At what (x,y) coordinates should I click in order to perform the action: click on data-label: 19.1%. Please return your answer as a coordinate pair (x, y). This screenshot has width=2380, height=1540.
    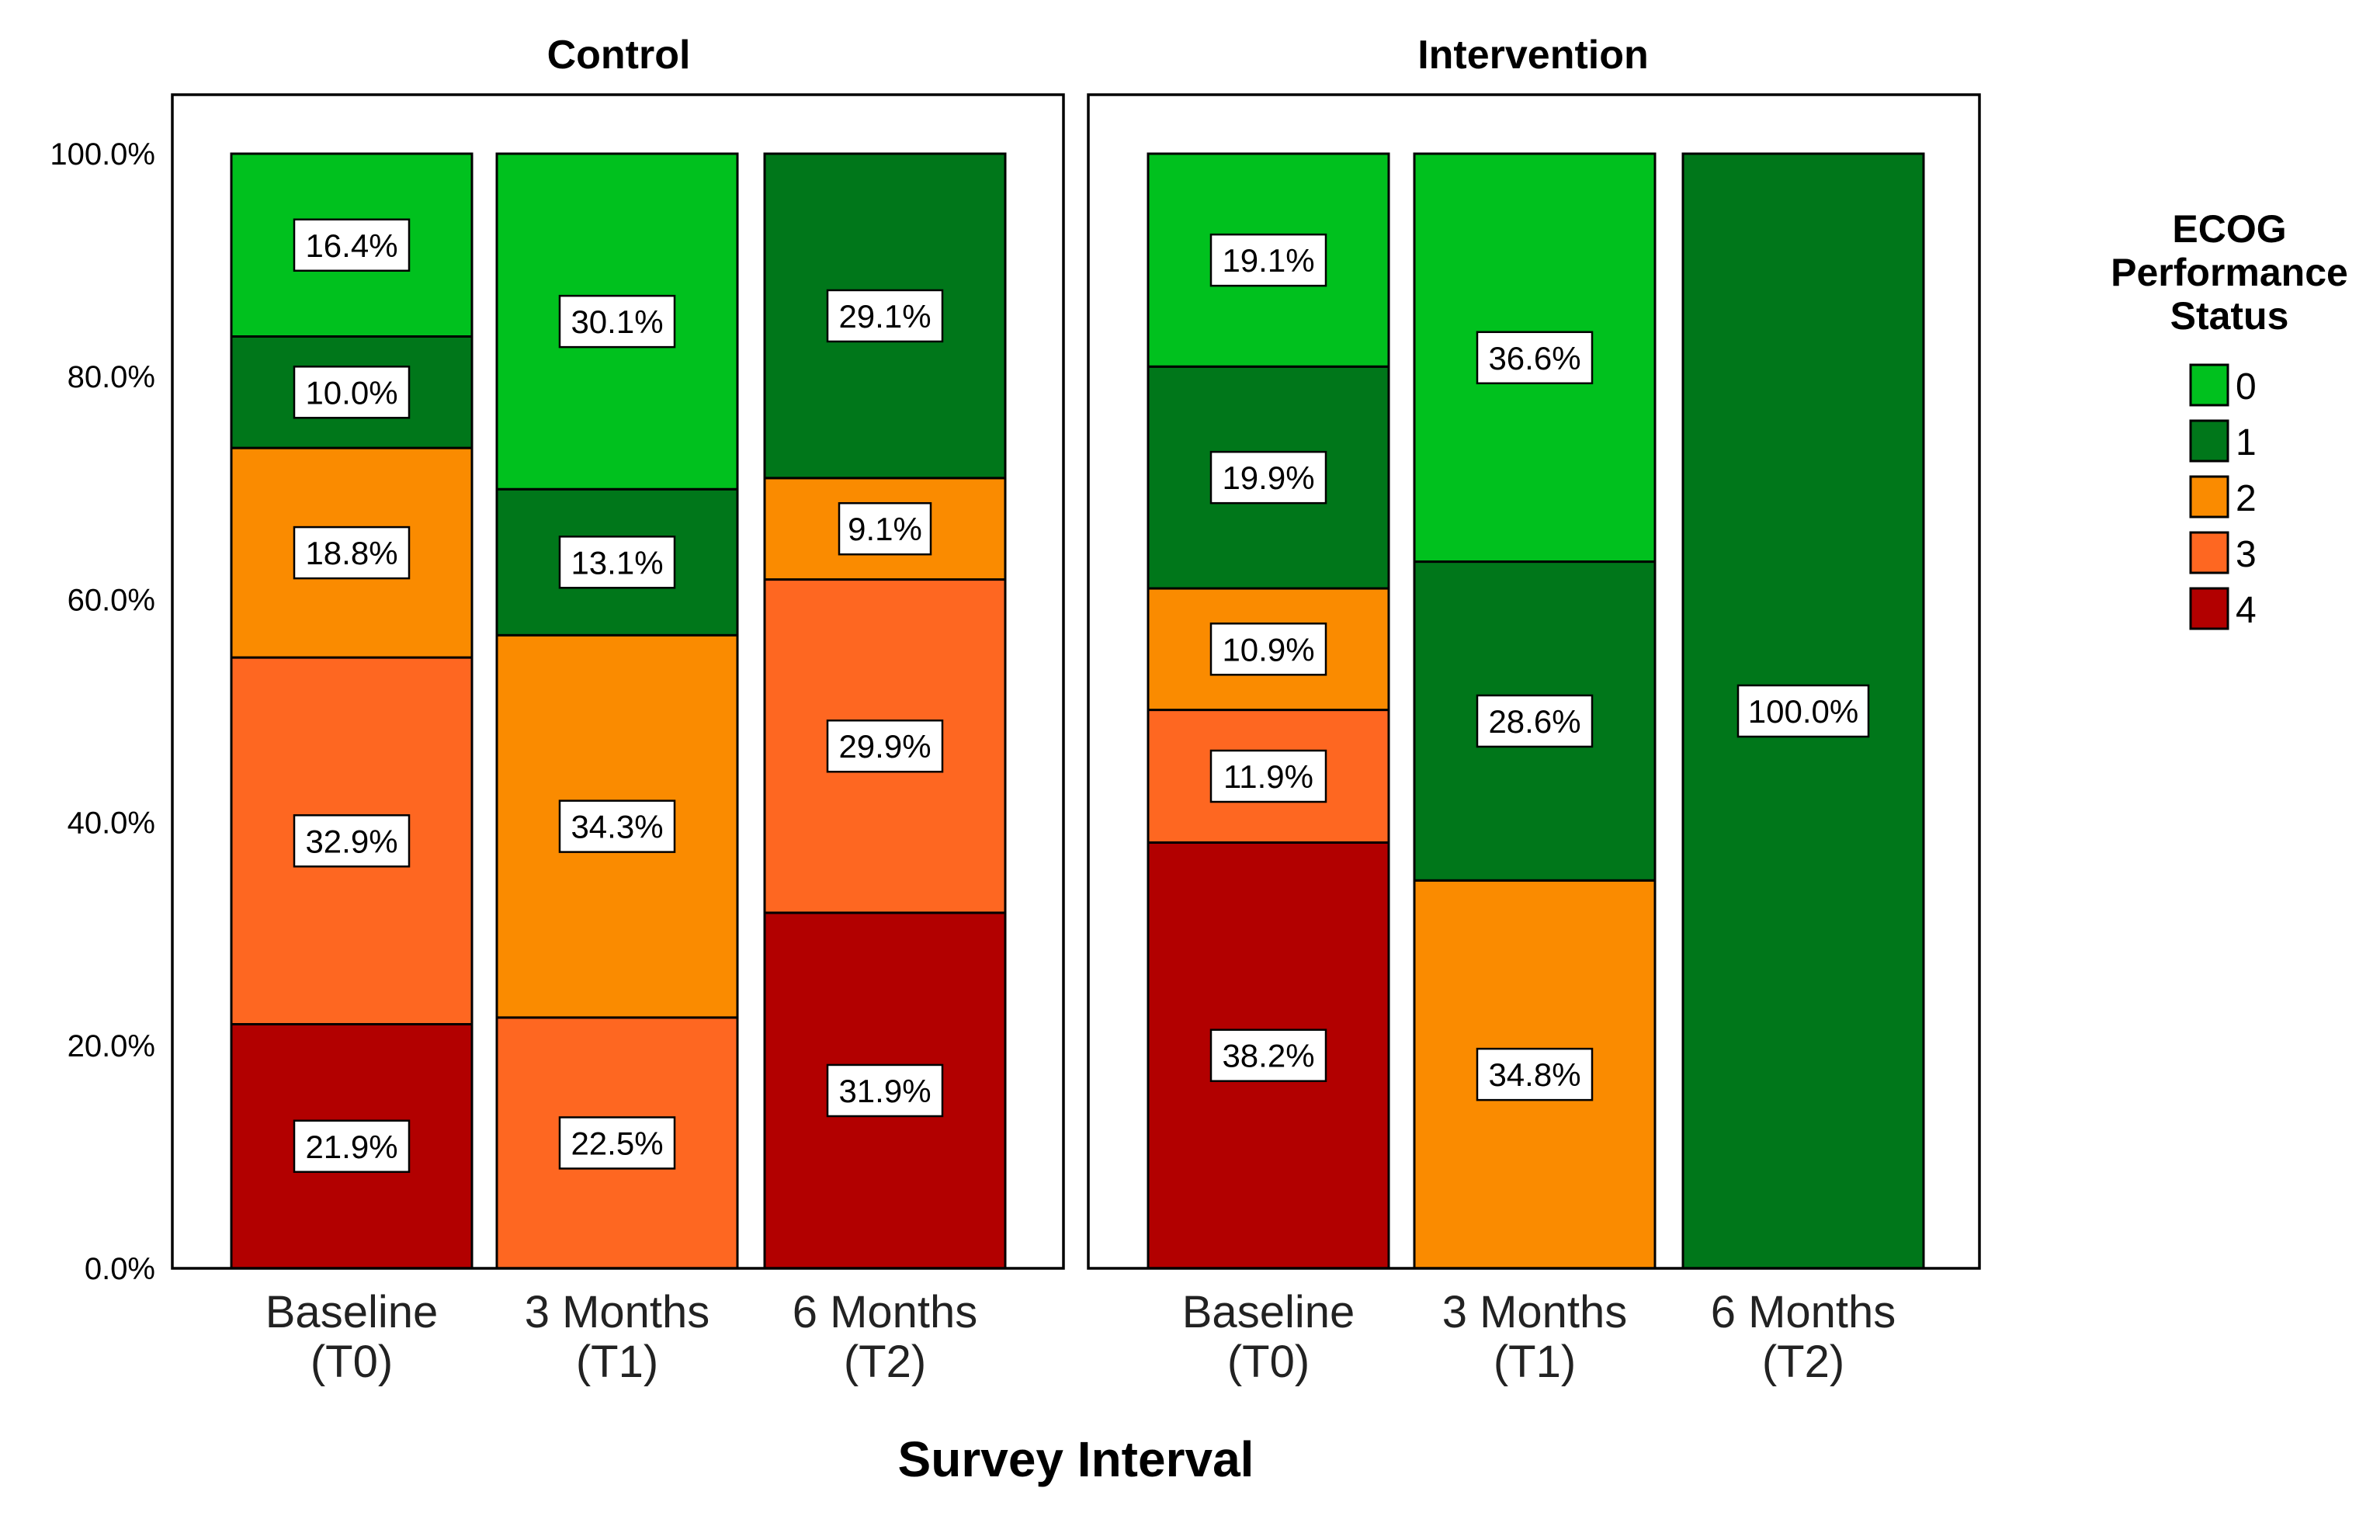
    Looking at the image, I should click on (1268, 260).